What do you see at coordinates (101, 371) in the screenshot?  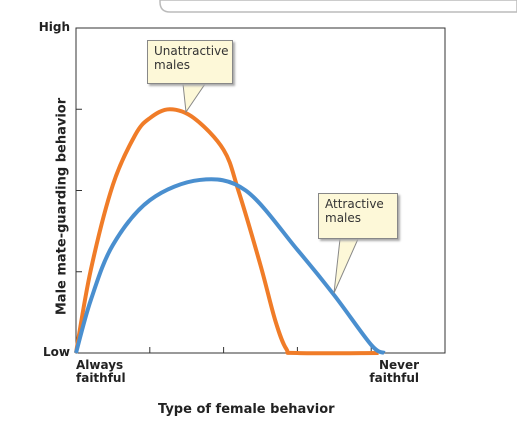 I see `x-tick-label: Always faithful` at bounding box center [101, 371].